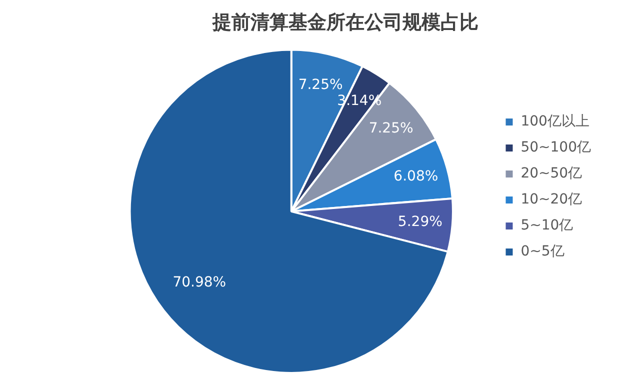 The width and height of the screenshot is (641, 384). Describe the element at coordinates (555, 122) in the screenshot. I see `legend-label: 100亿以上` at that location.